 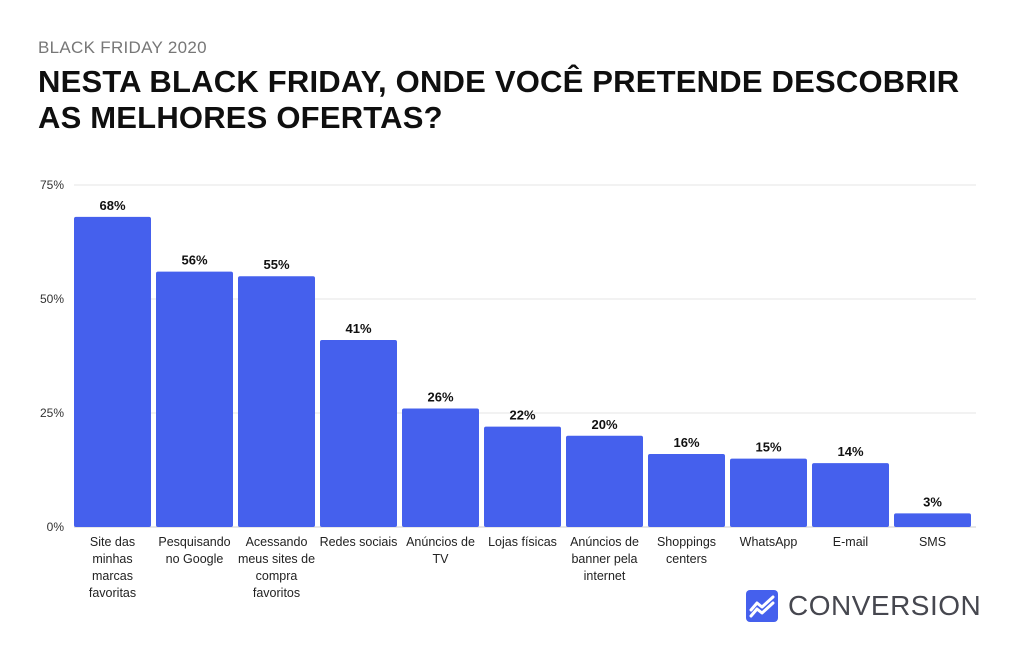 I want to click on x-tick-label: SMS, so click(x=932, y=542).